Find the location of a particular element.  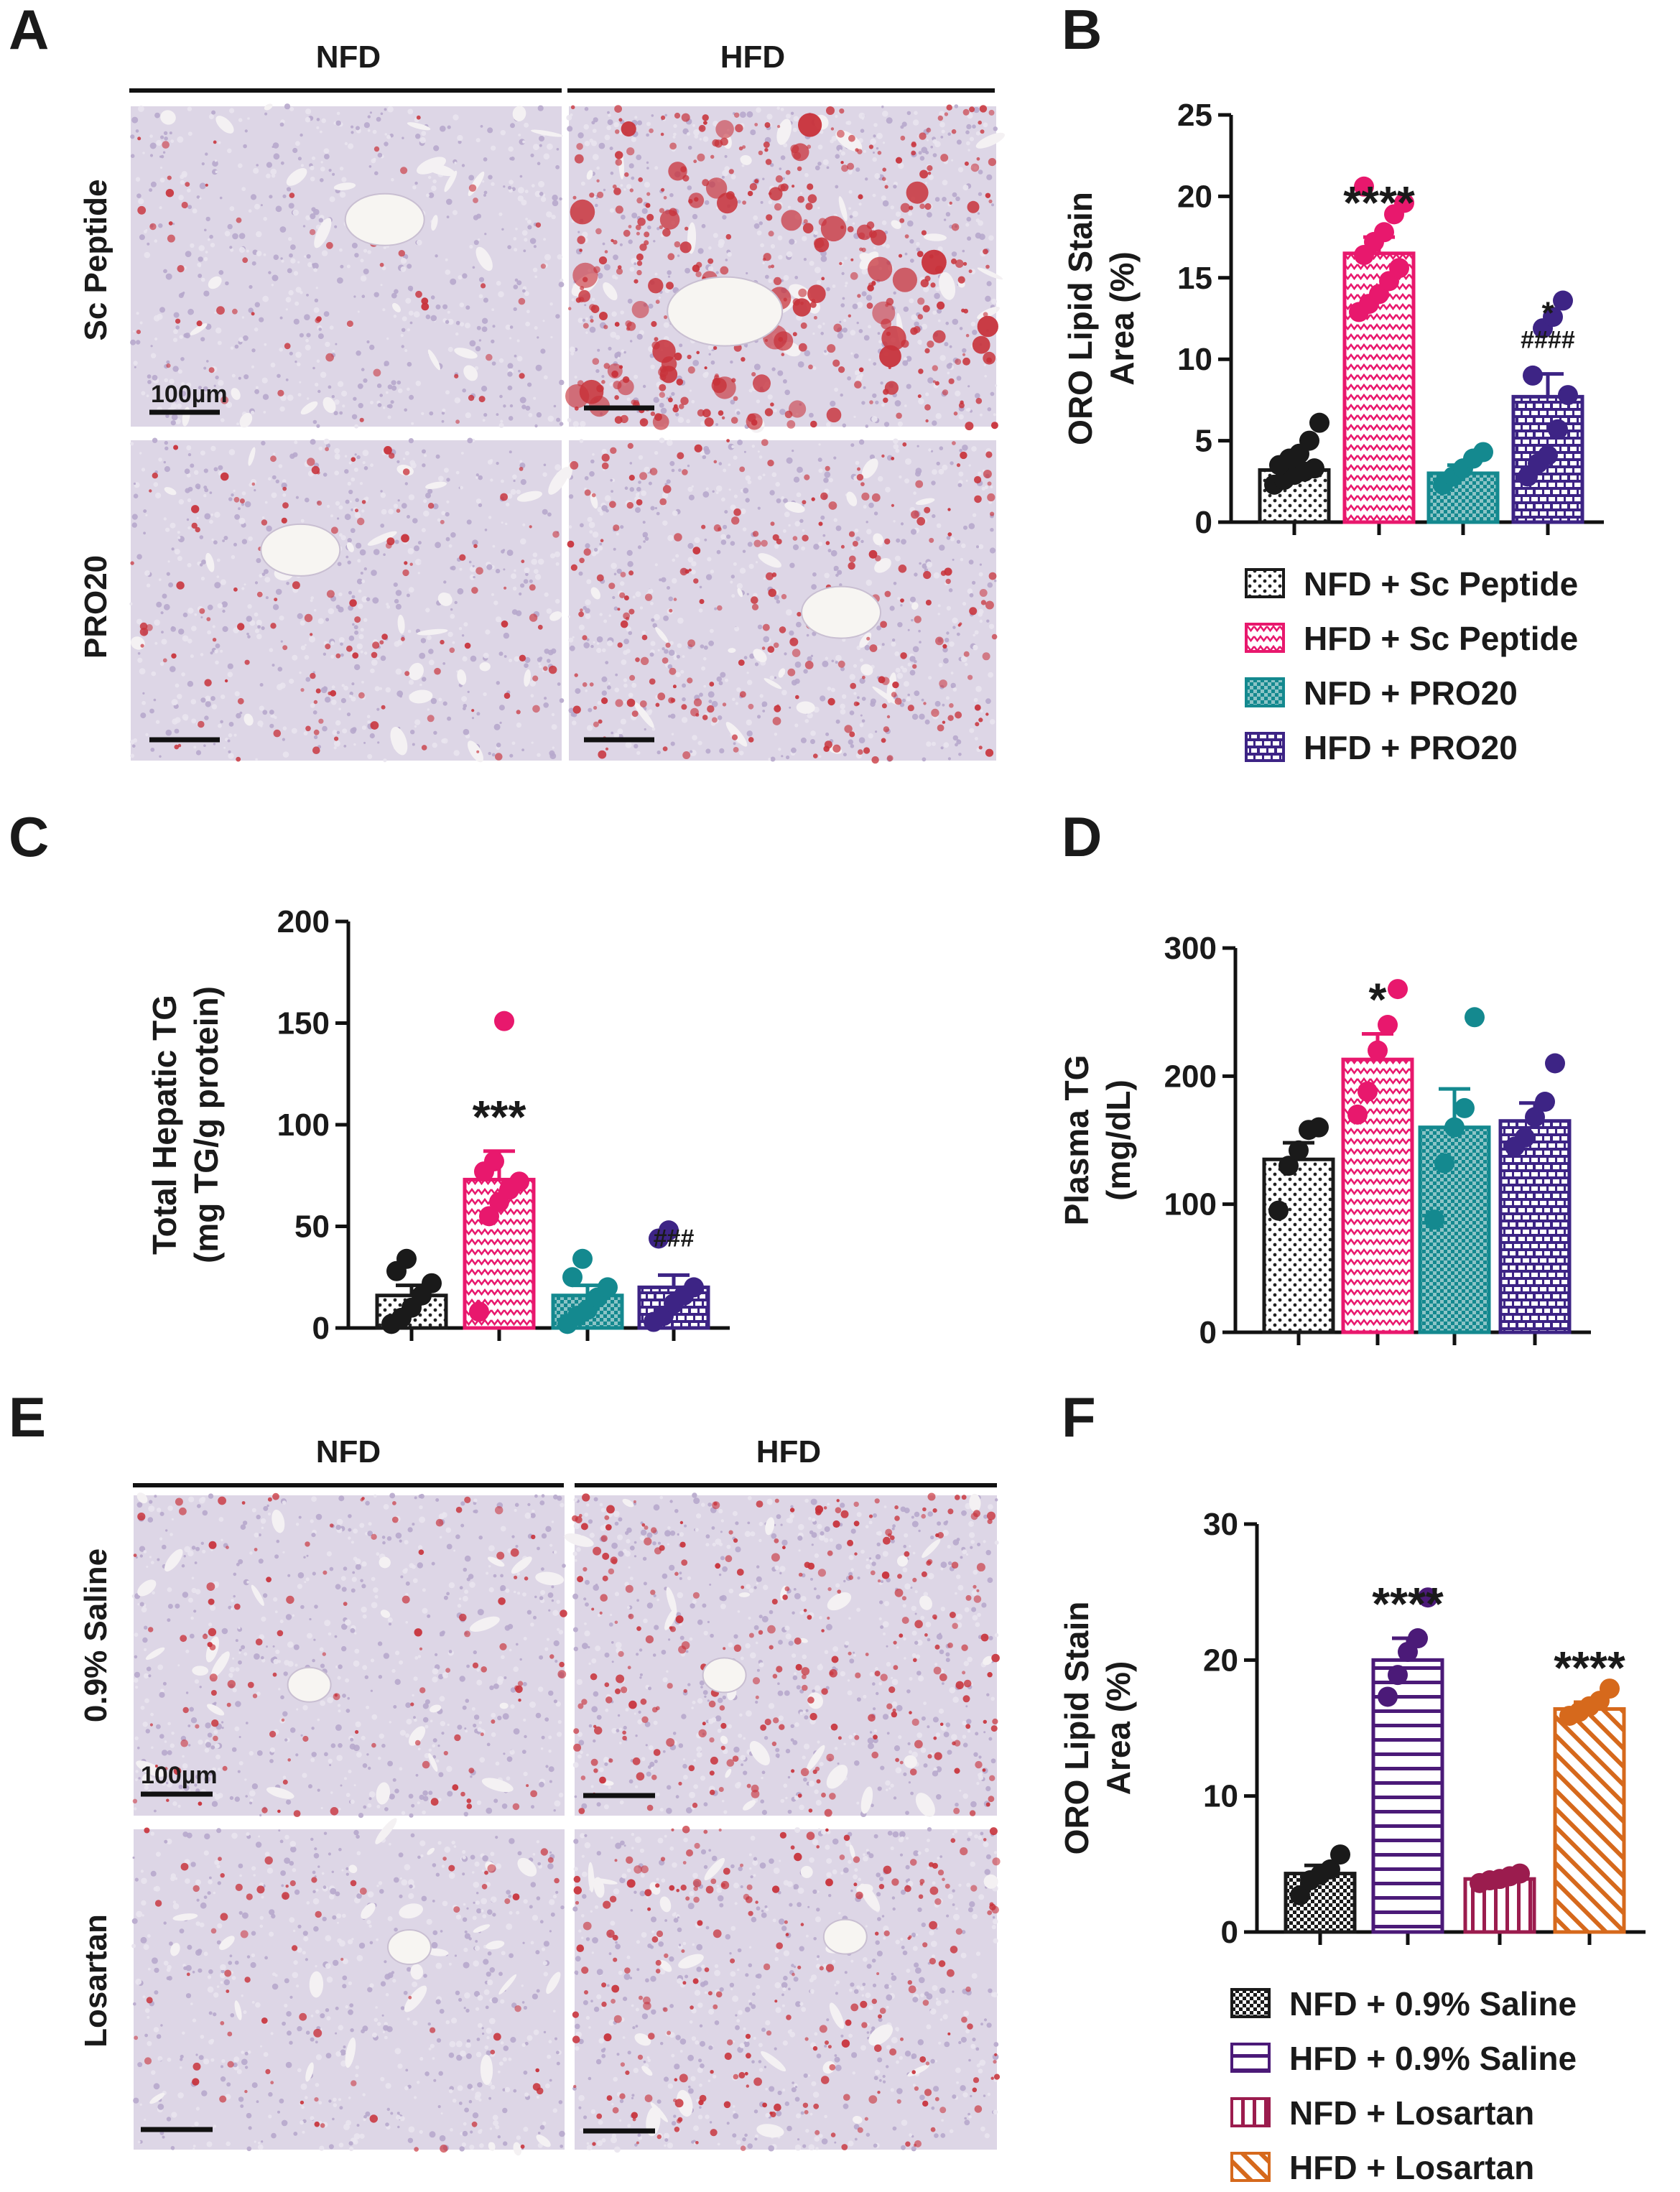

sinusoid-space is located at coordinates (547, 133).